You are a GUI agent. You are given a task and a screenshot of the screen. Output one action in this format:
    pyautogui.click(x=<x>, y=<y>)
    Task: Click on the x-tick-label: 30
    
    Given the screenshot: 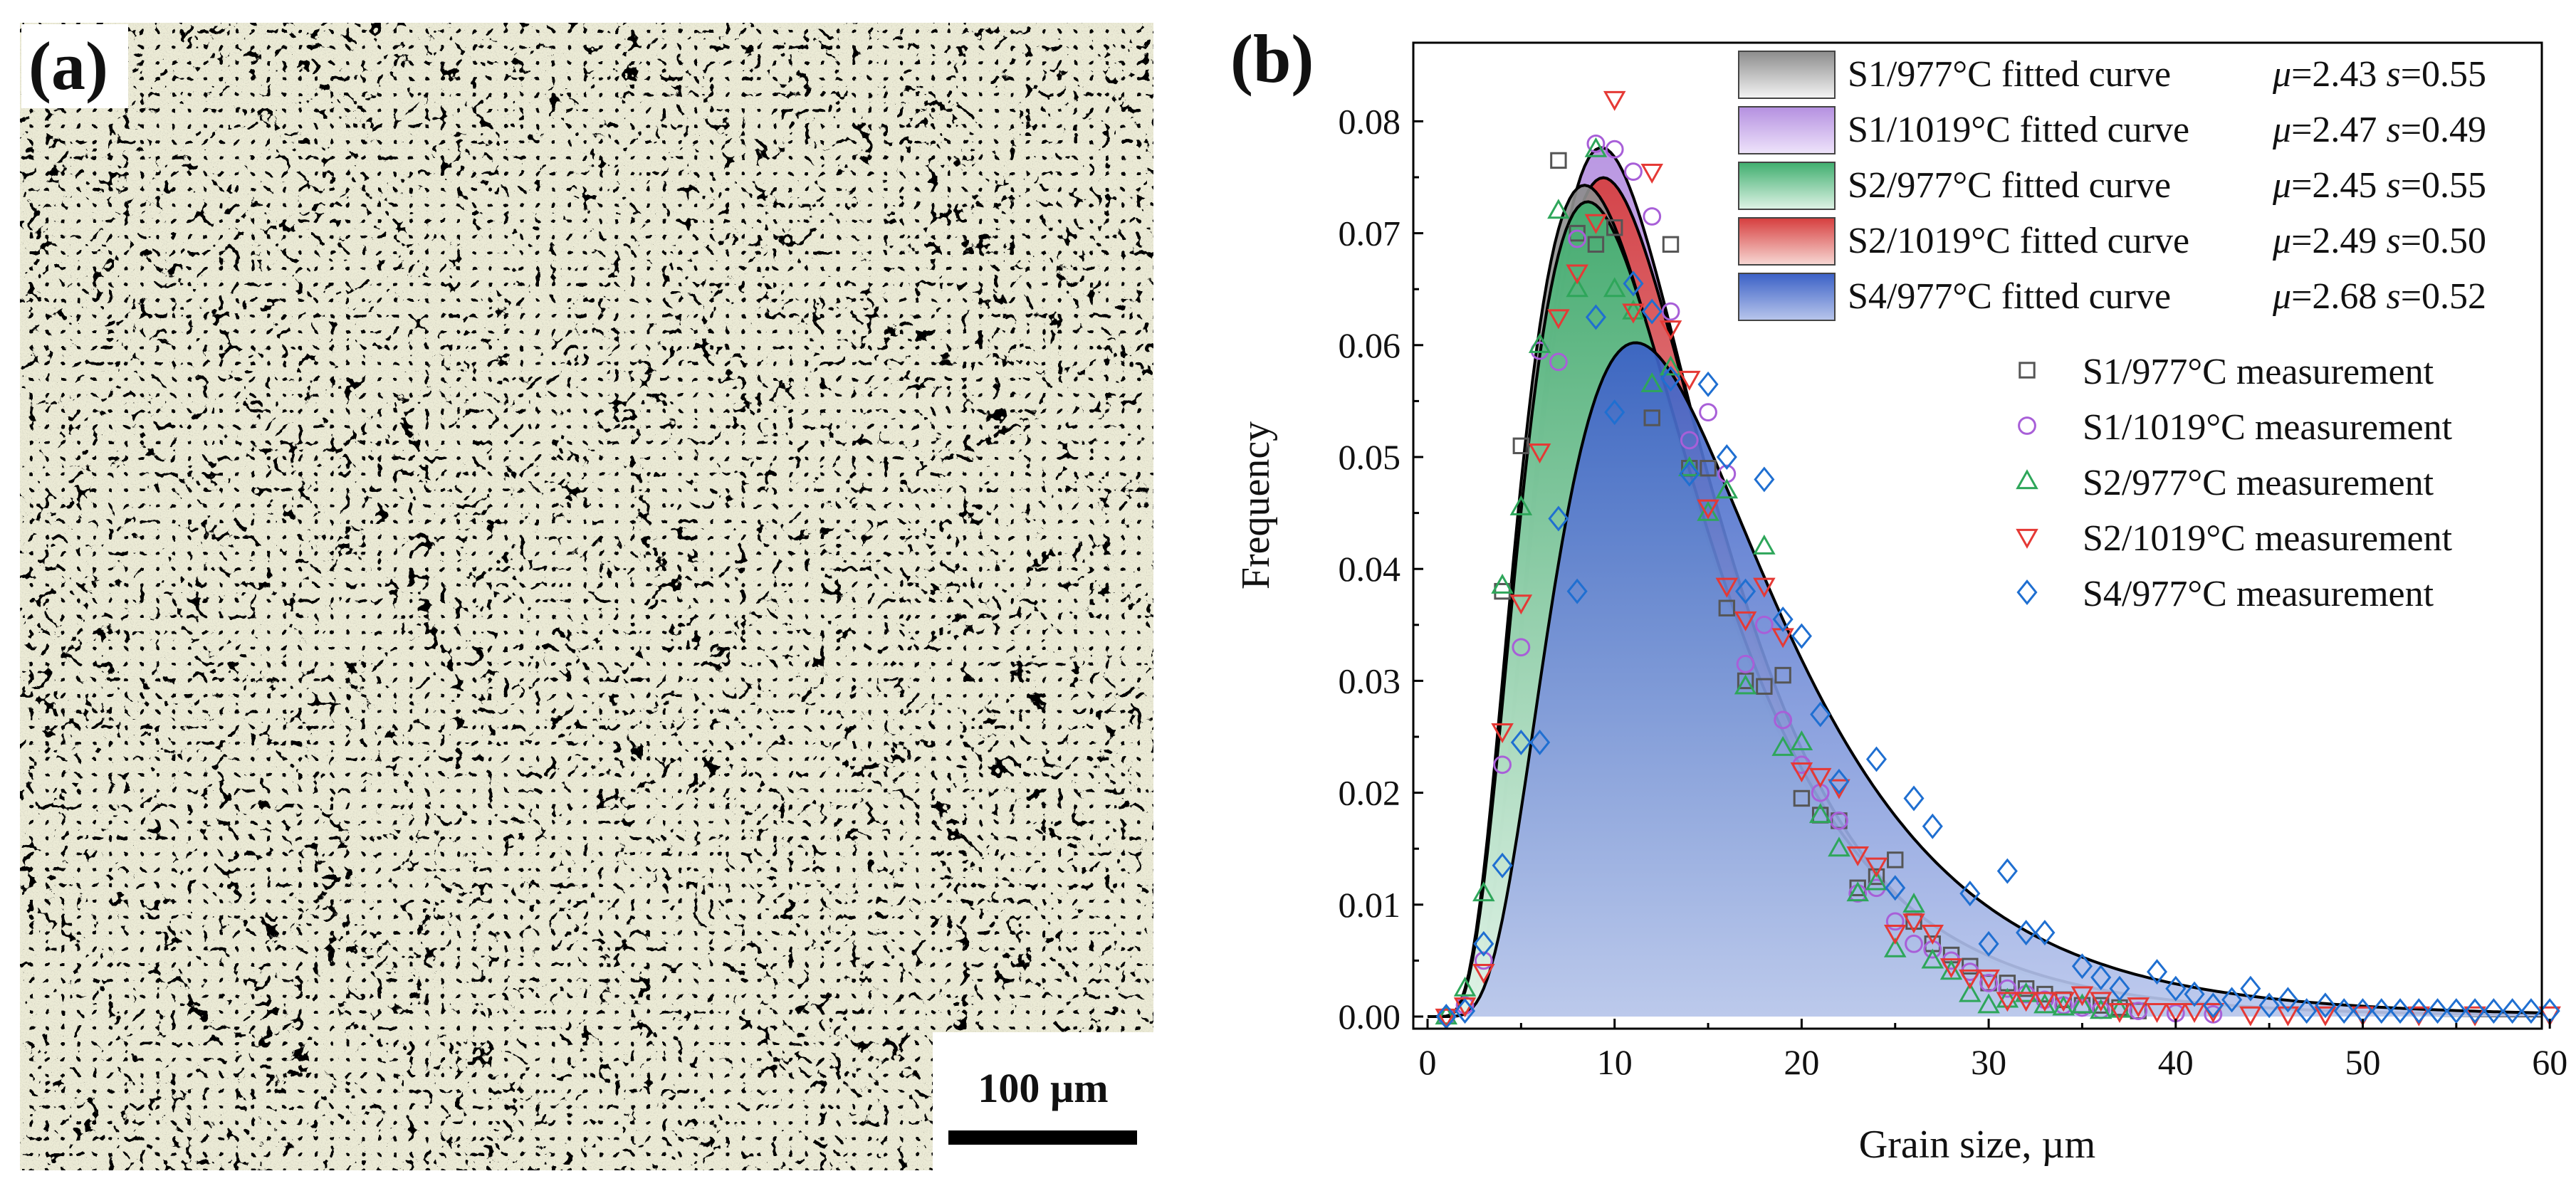 What is the action you would take?
    pyautogui.click(x=1988, y=1062)
    